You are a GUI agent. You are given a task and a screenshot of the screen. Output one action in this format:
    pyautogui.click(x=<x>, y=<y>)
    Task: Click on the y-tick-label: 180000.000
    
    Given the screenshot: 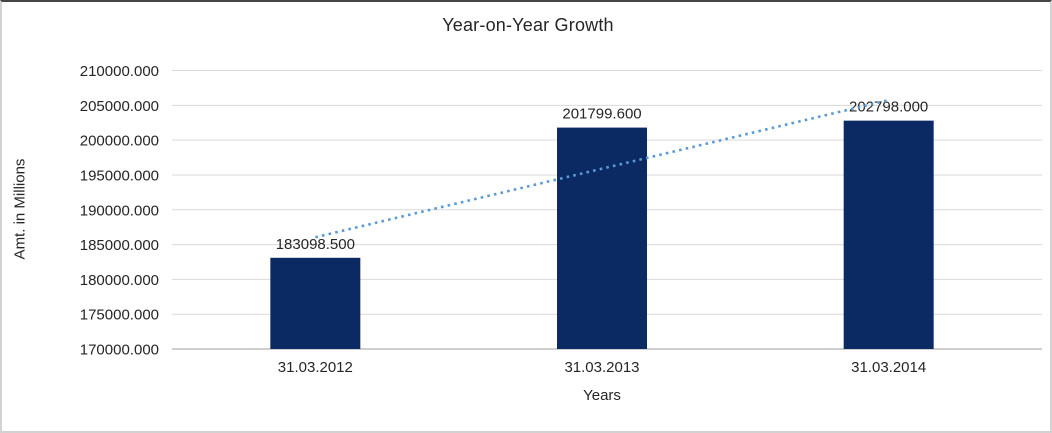 What is the action you would take?
    pyautogui.click(x=119, y=280)
    